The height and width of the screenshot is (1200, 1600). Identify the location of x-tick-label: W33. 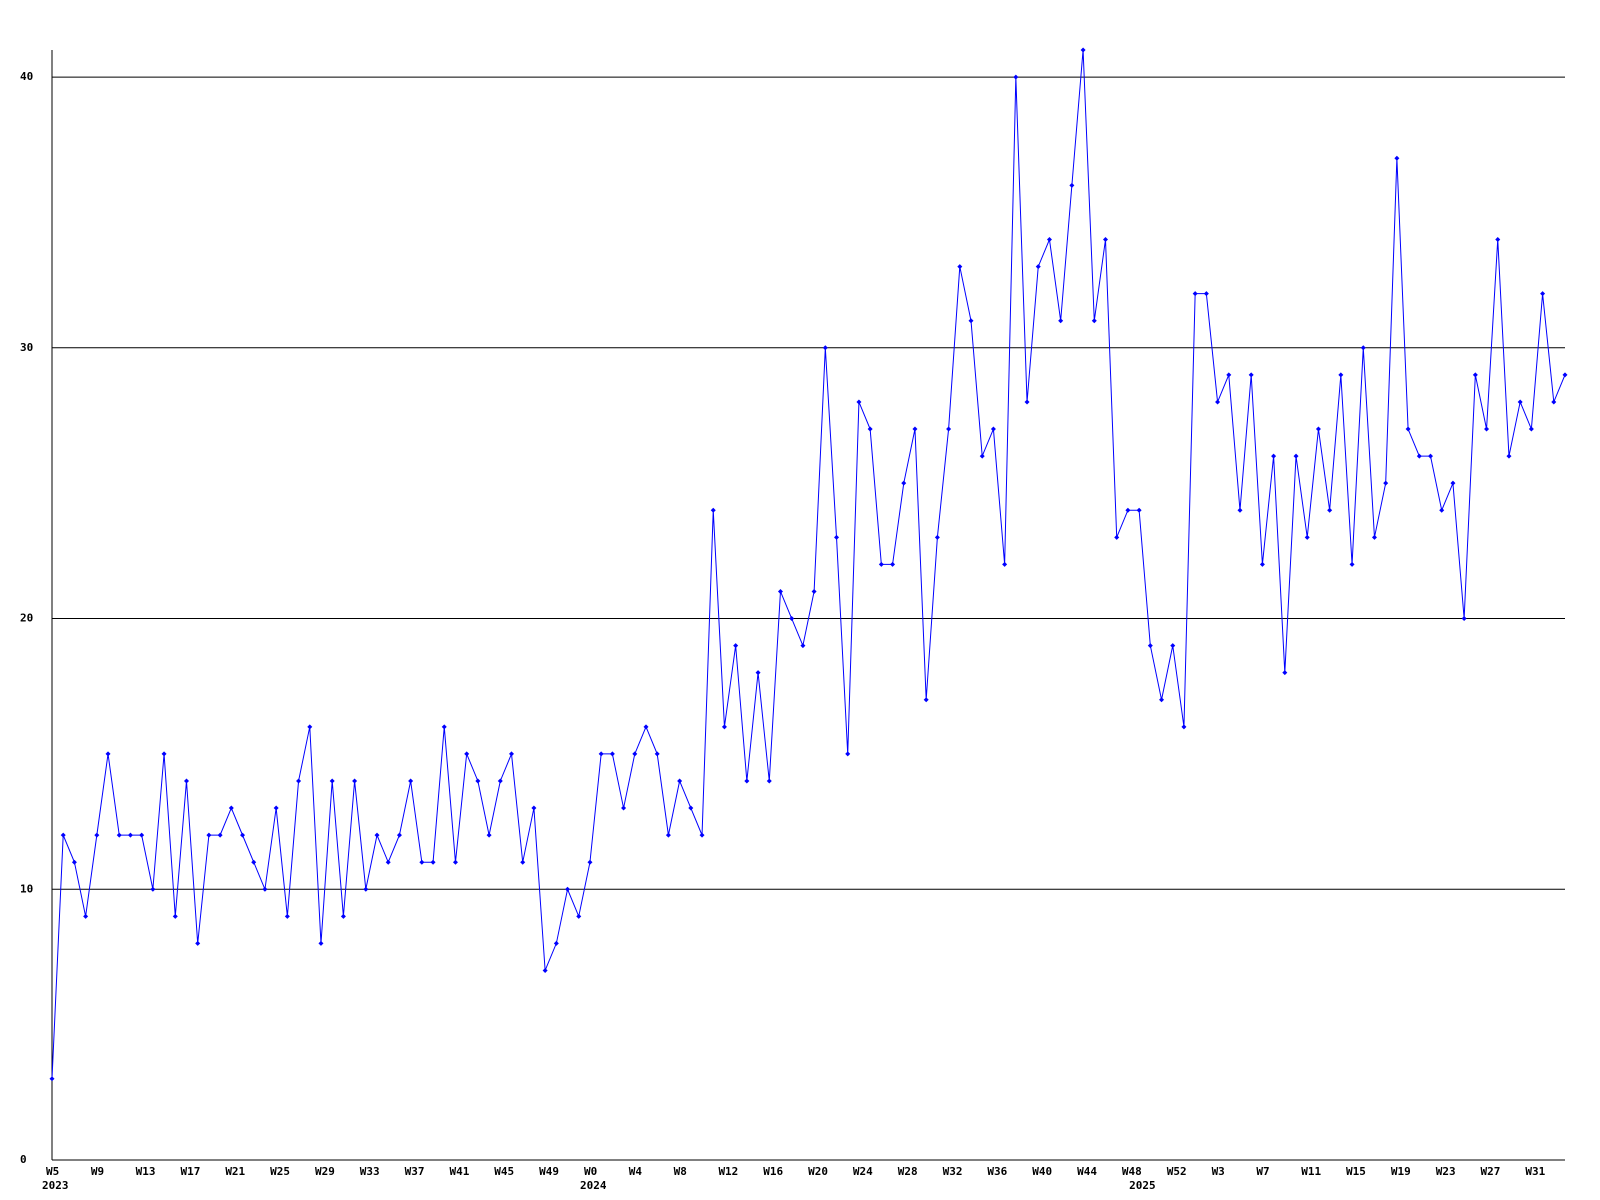
(370, 1171).